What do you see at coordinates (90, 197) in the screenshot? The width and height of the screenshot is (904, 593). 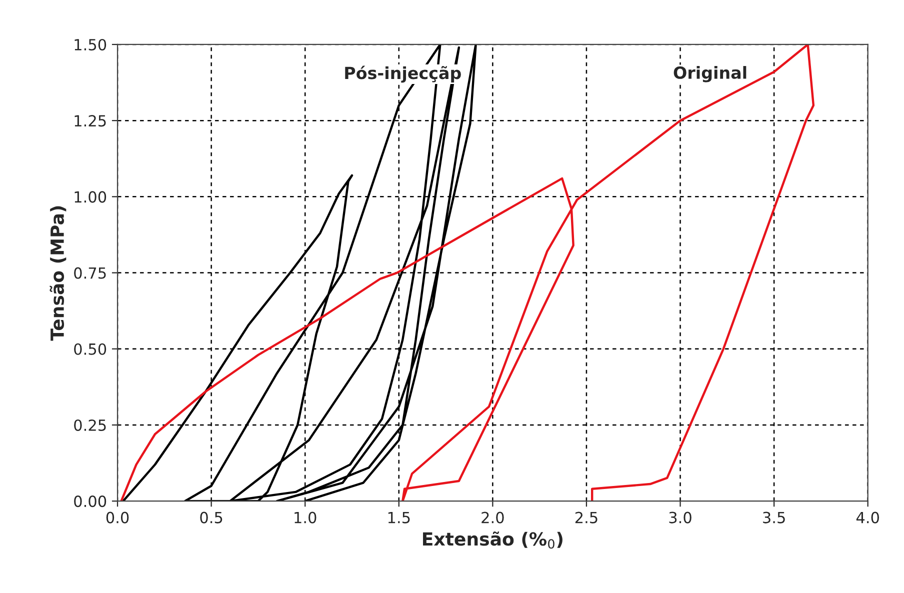 I see `y-tick-label: 1.00` at bounding box center [90, 197].